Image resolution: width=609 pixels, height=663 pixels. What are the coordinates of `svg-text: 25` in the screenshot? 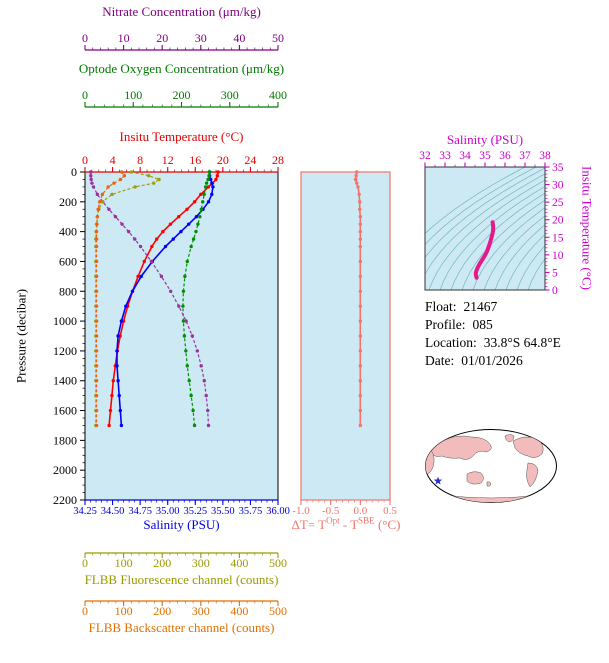 It's located at (558, 203).